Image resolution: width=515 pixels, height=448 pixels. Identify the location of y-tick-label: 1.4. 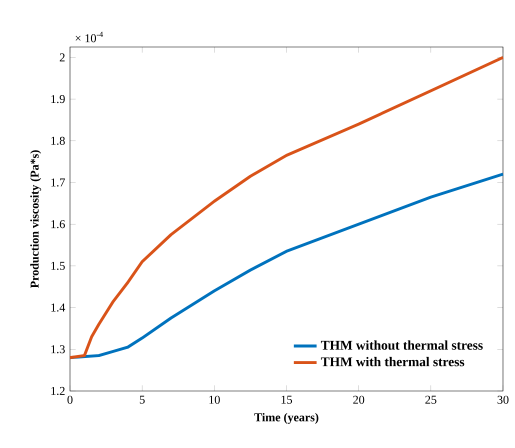
(58, 308).